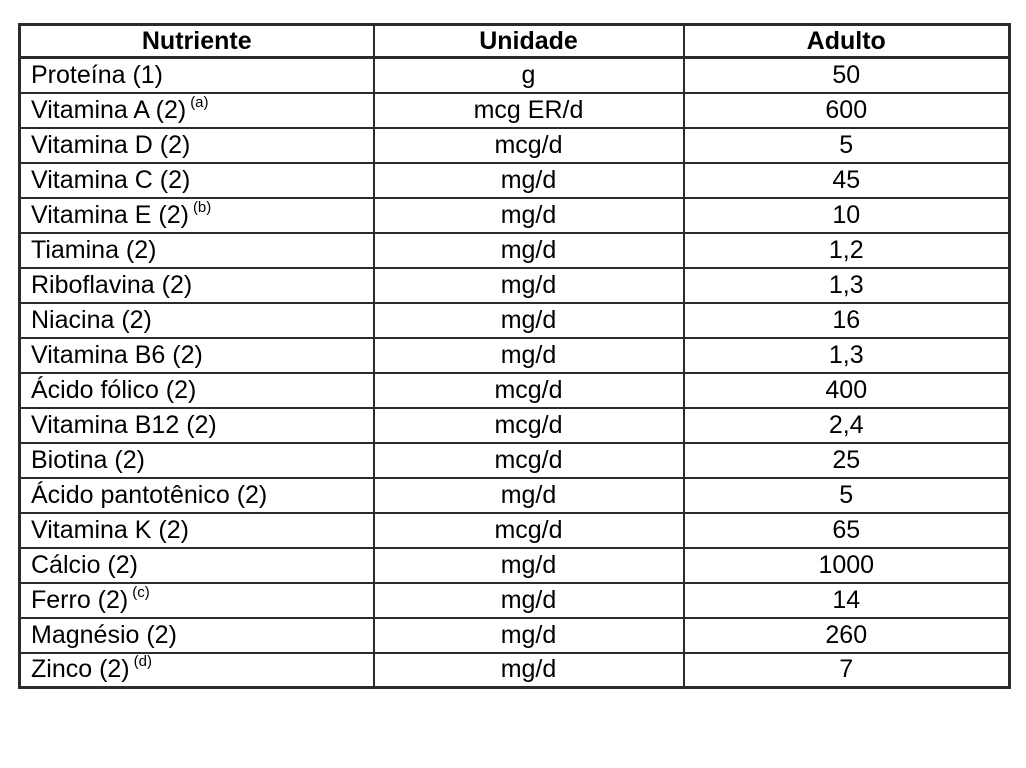 Image resolution: width=1026 pixels, height=768 pixels. Describe the element at coordinates (846, 390) in the screenshot. I see `adult-value-cell: 400` at that location.